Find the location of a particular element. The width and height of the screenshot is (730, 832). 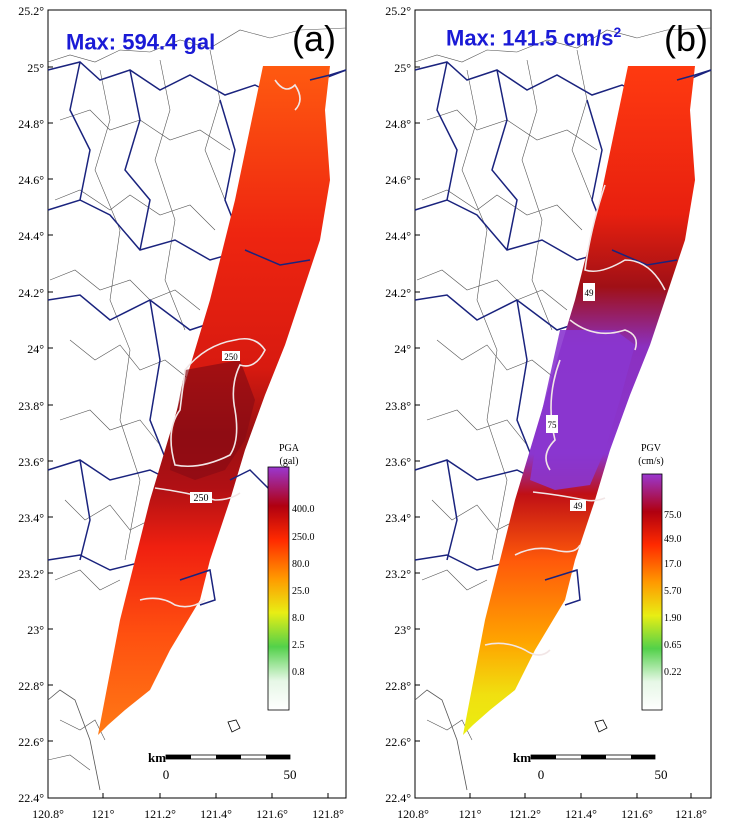

pgv-contours is located at coordinates (575, 420).